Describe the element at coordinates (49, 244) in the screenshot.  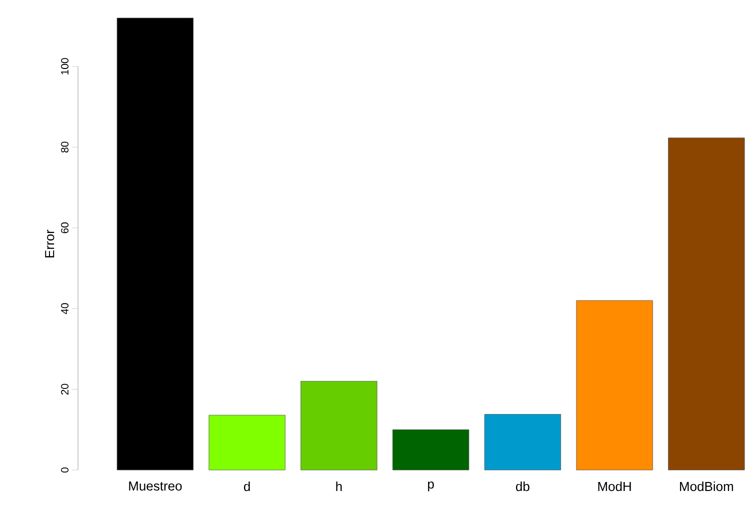
I see `y-axis-title: Error` at that location.